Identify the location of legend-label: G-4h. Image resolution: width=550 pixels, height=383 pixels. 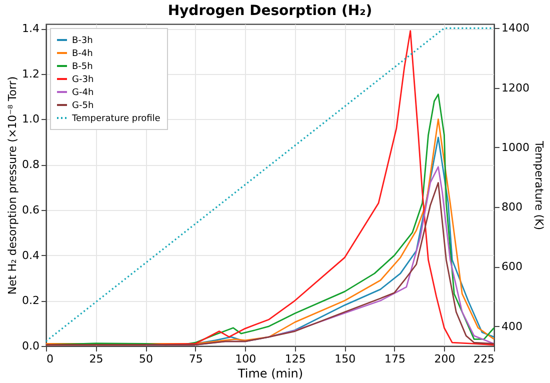
(83, 93).